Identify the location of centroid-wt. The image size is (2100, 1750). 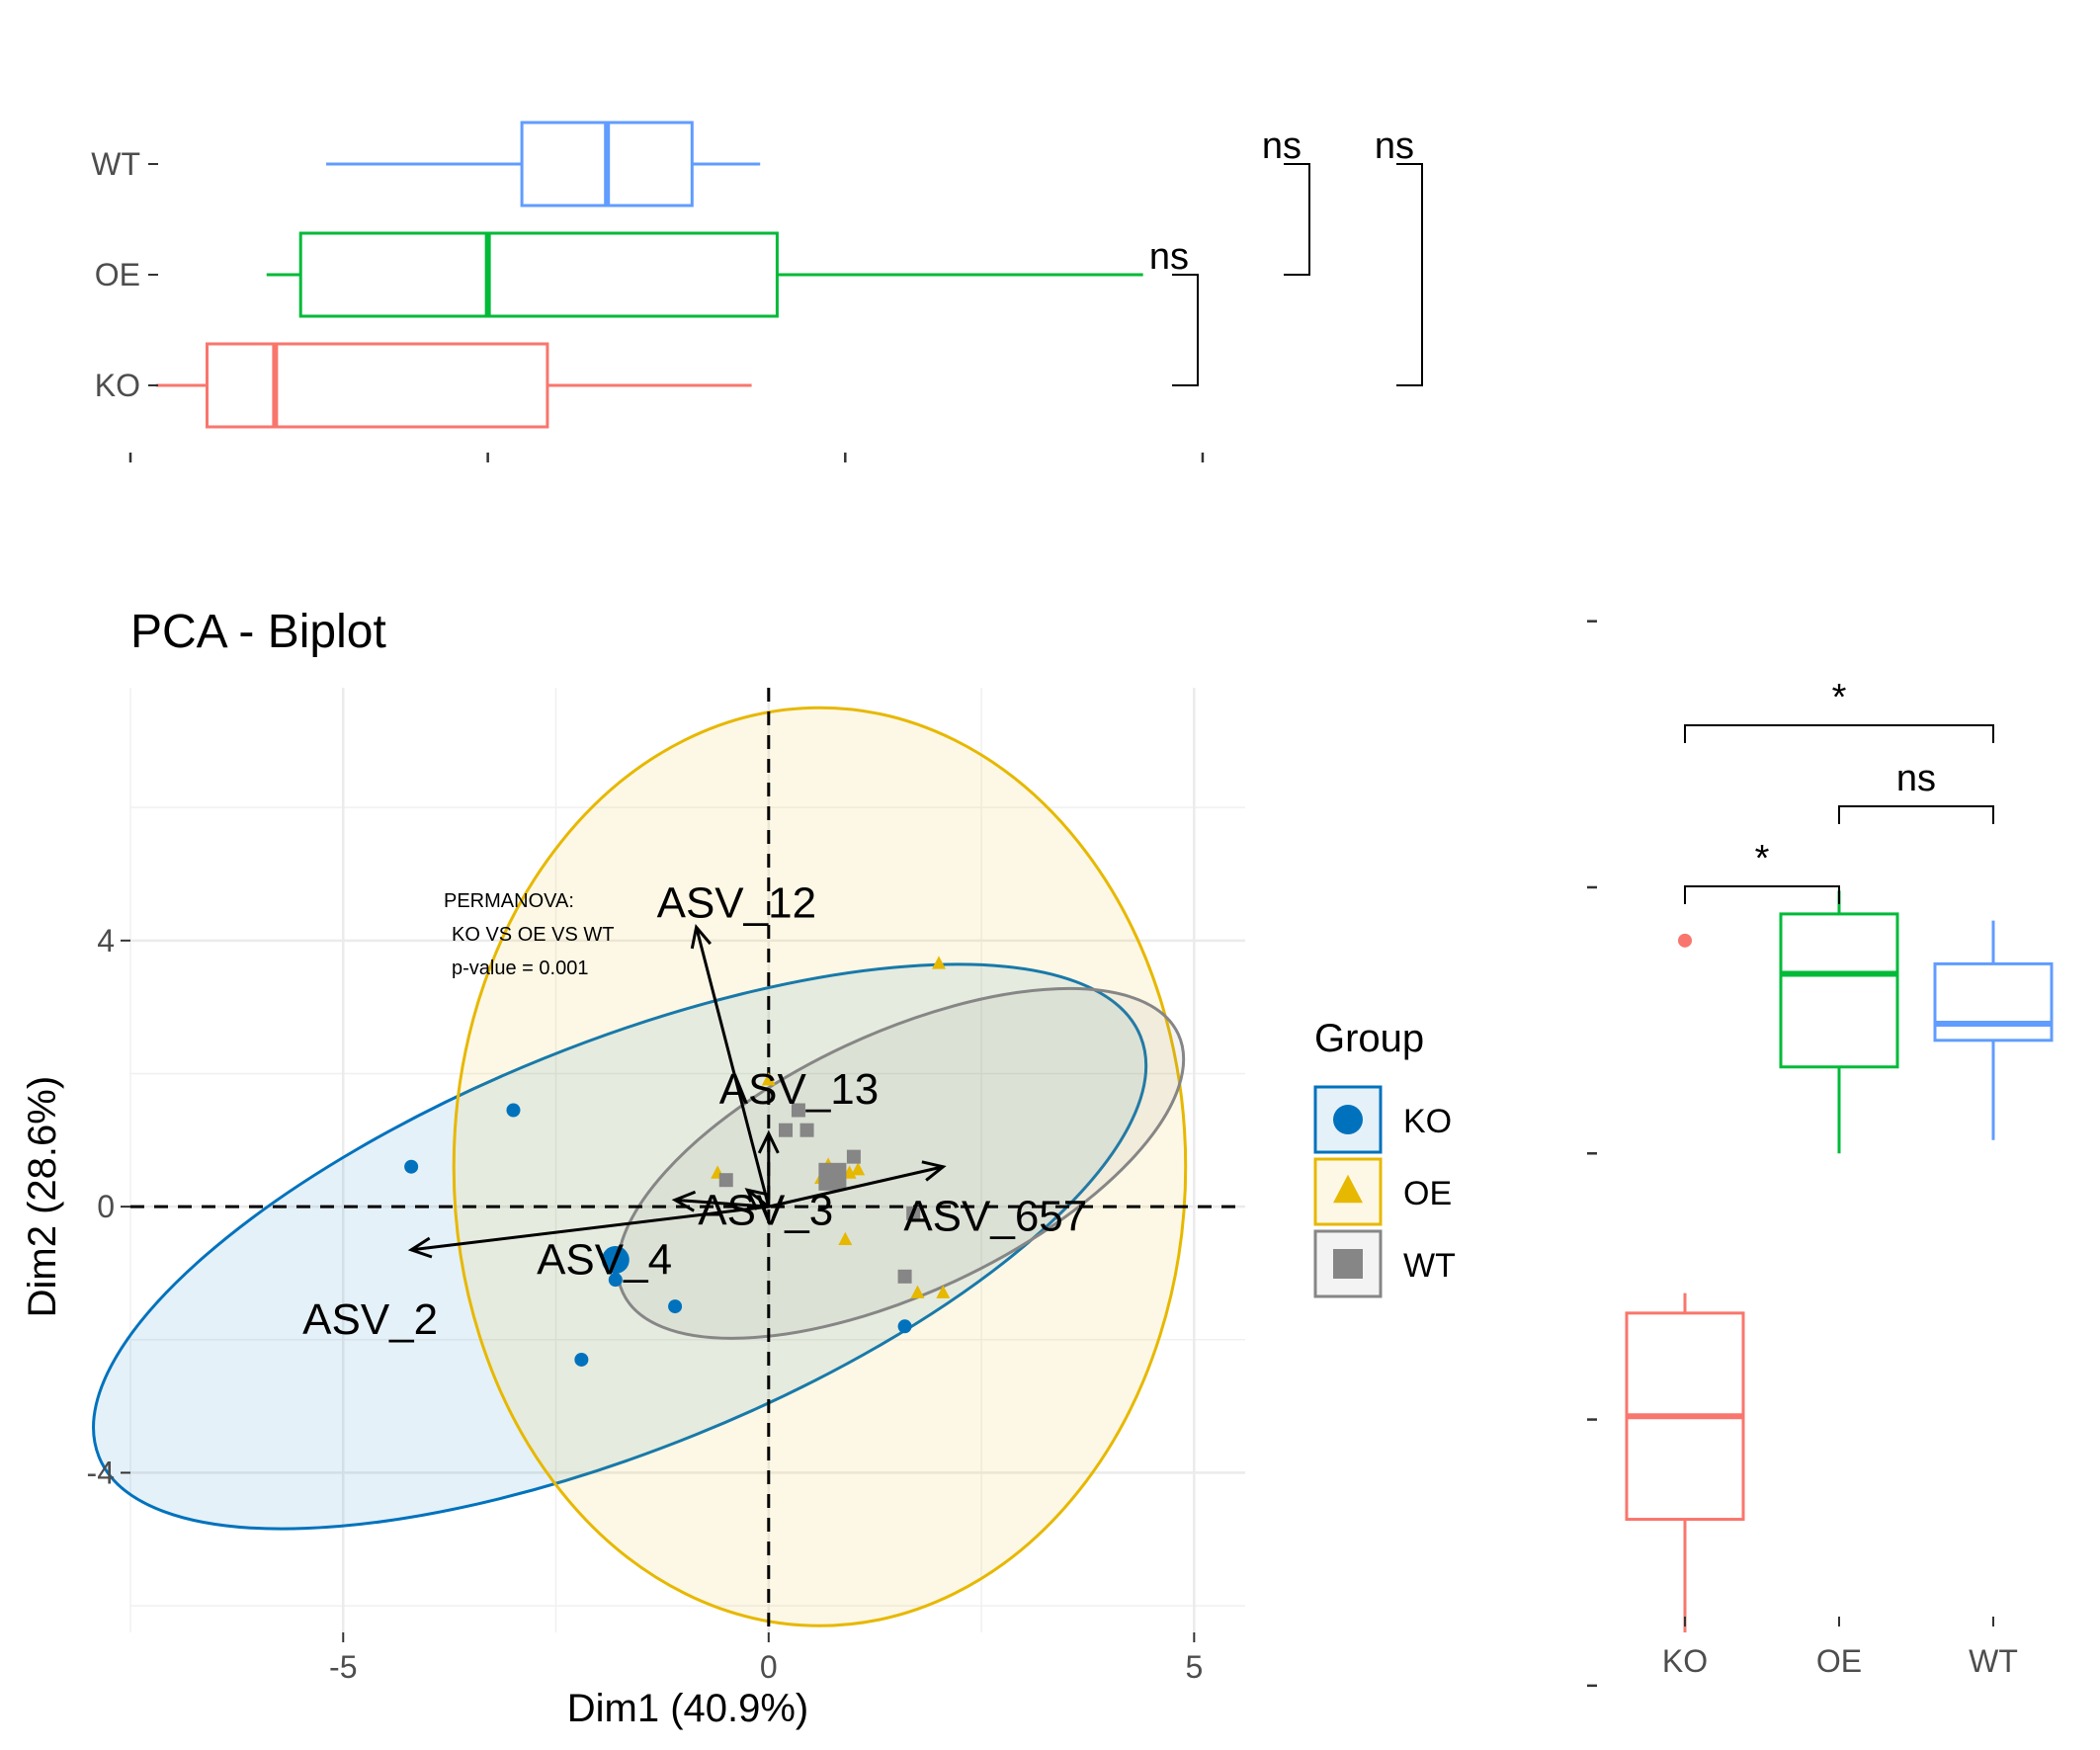
(832, 1176).